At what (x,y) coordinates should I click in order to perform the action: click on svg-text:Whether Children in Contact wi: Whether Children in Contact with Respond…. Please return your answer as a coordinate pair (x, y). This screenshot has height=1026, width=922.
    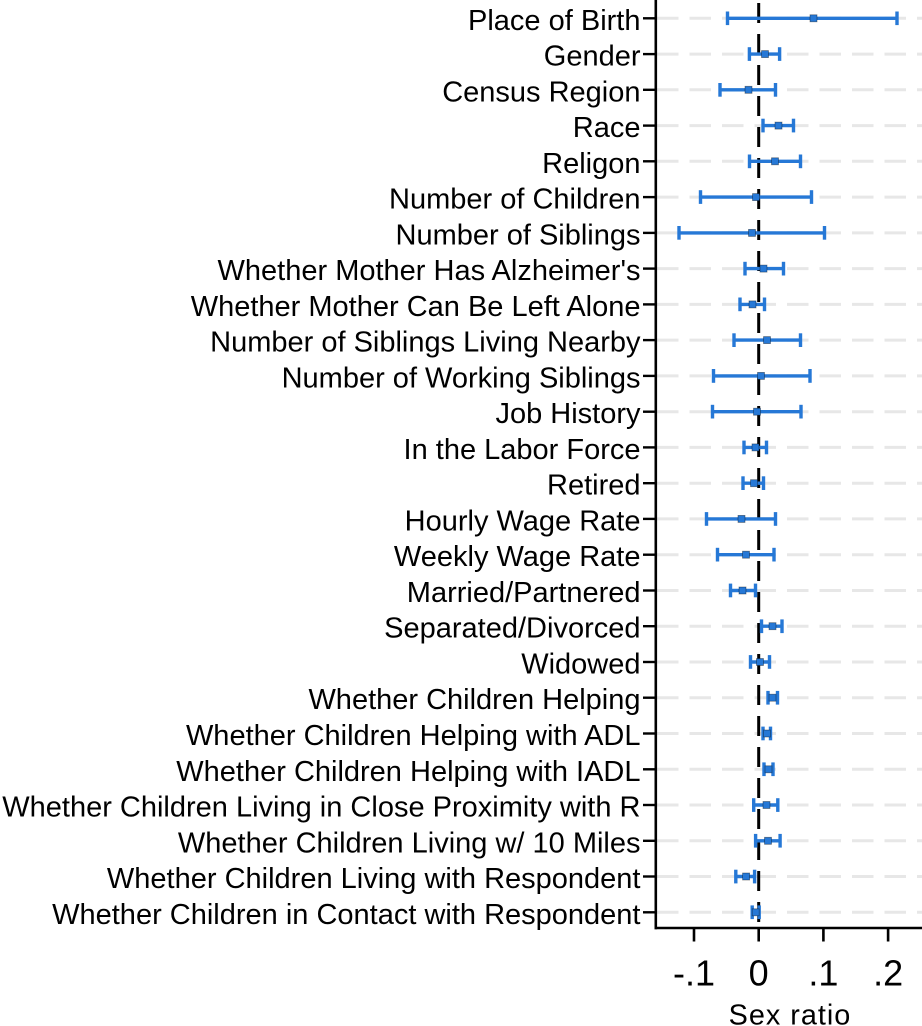
    Looking at the image, I should click on (346, 915).